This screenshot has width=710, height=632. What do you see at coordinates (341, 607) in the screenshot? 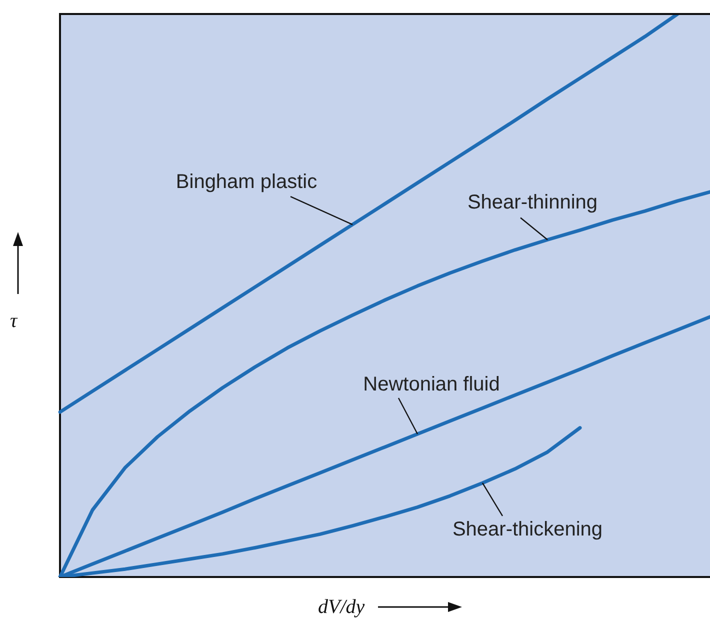
I see `x-axis-title: dV/dy` at bounding box center [341, 607].